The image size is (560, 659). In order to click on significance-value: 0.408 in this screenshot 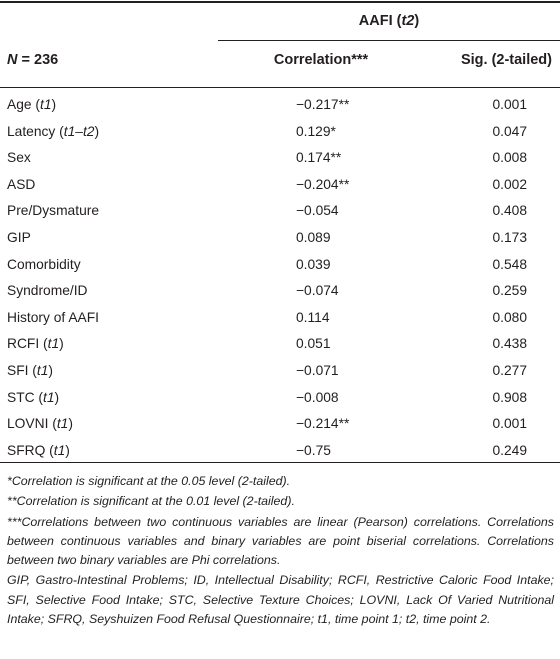, I will do `click(509, 211)`.